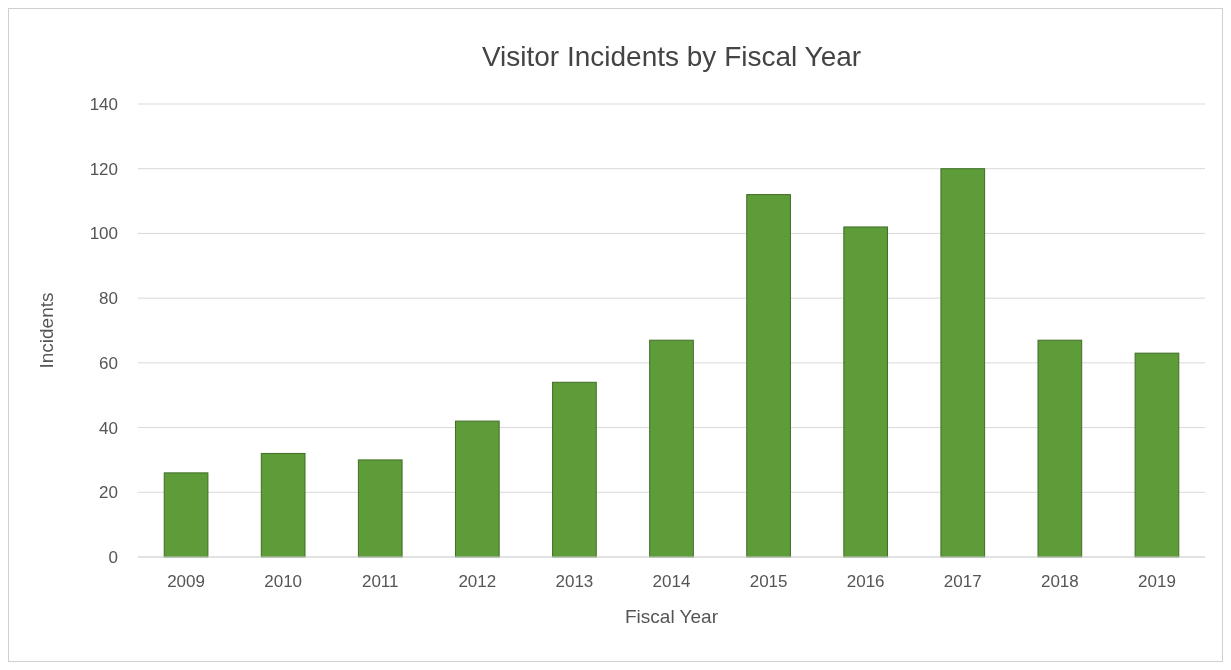 Image resolution: width=1231 pixels, height=670 pixels. What do you see at coordinates (962, 581) in the screenshot?
I see `x-tick-label: 2017` at bounding box center [962, 581].